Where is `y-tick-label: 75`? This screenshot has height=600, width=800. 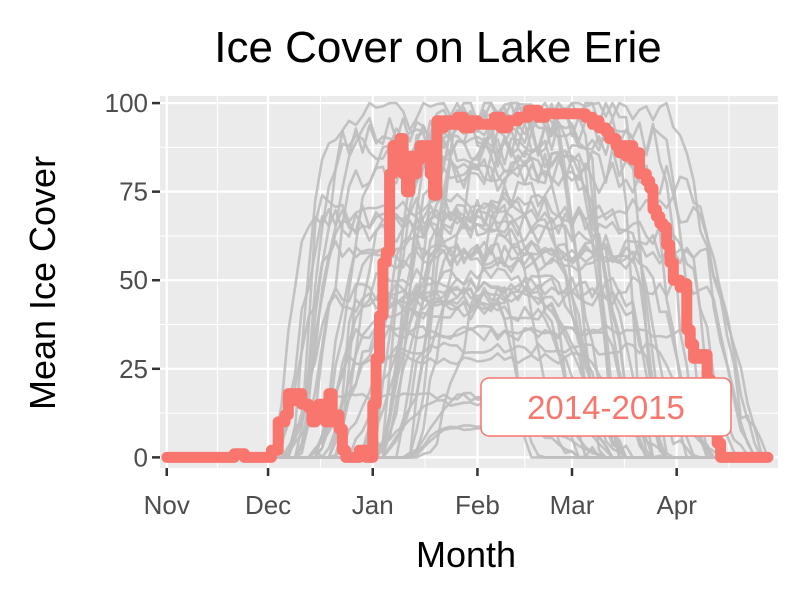
y-tick-label: 75 is located at coordinates (133, 192).